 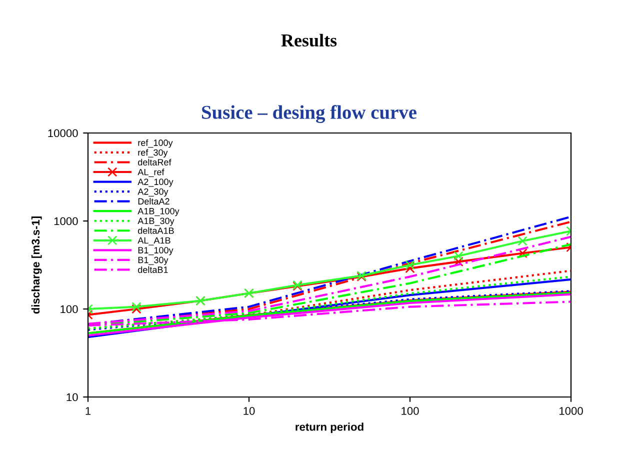 What do you see at coordinates (249, 411) in the screenshot?
I see `x-tick-label: 10` at bounding box center [249, 411].